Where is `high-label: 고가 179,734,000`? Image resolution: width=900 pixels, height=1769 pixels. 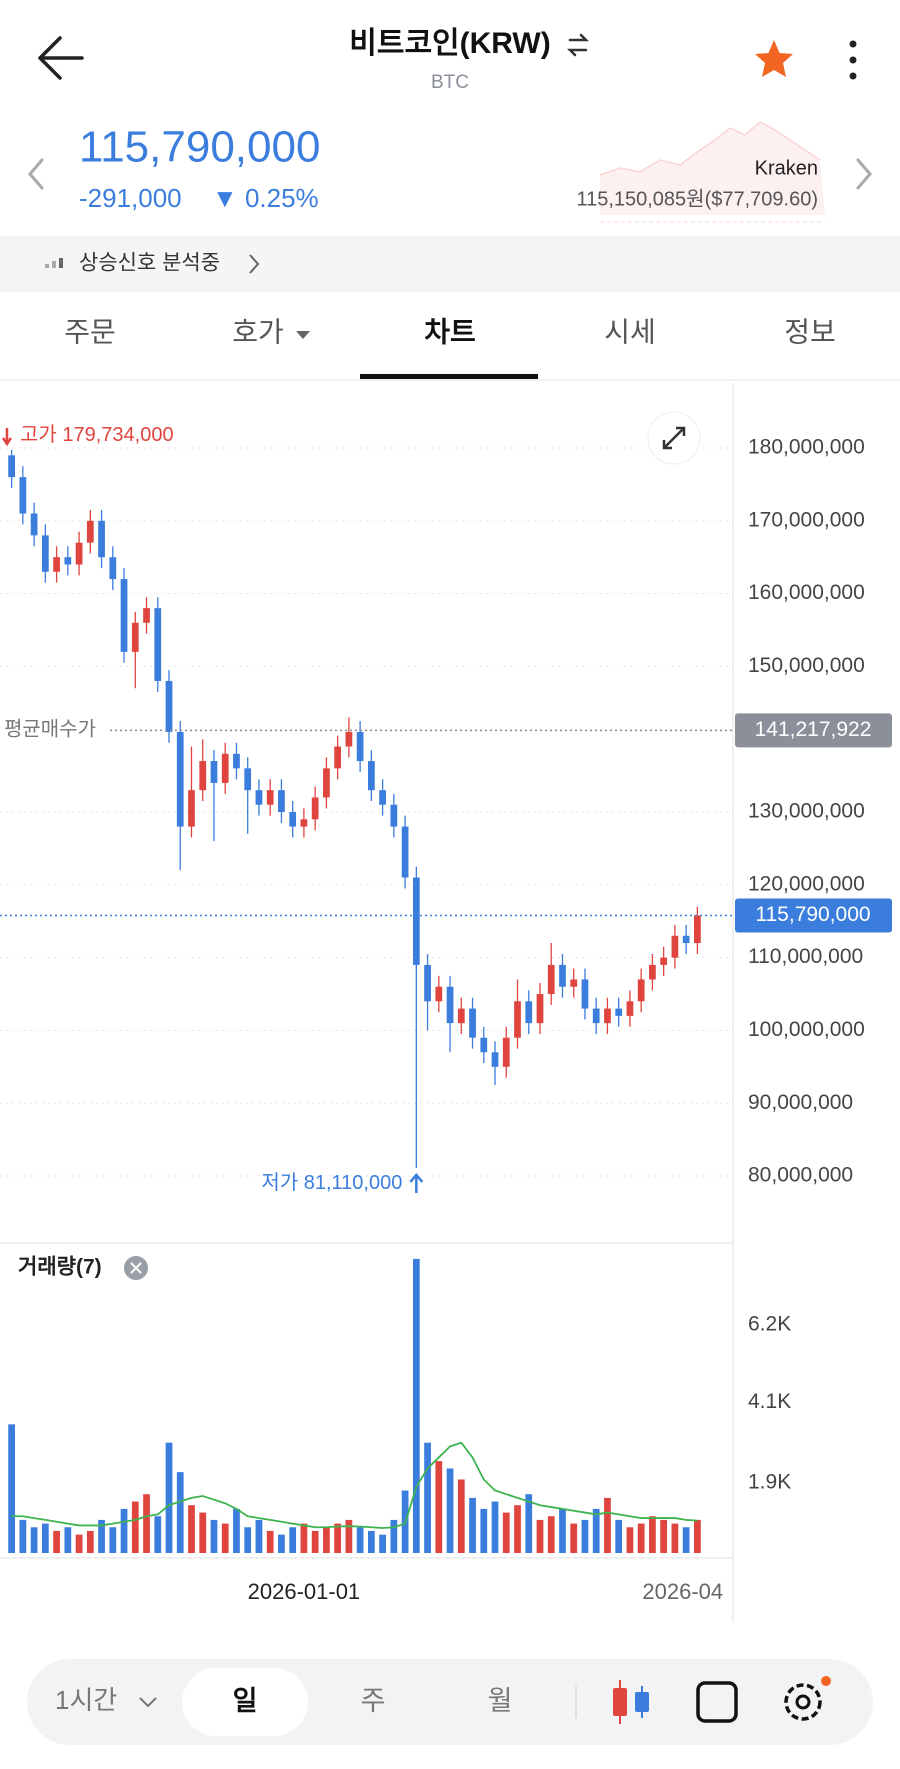 high-label: 고가 179,734,000 is located at coordinates (97, 434).